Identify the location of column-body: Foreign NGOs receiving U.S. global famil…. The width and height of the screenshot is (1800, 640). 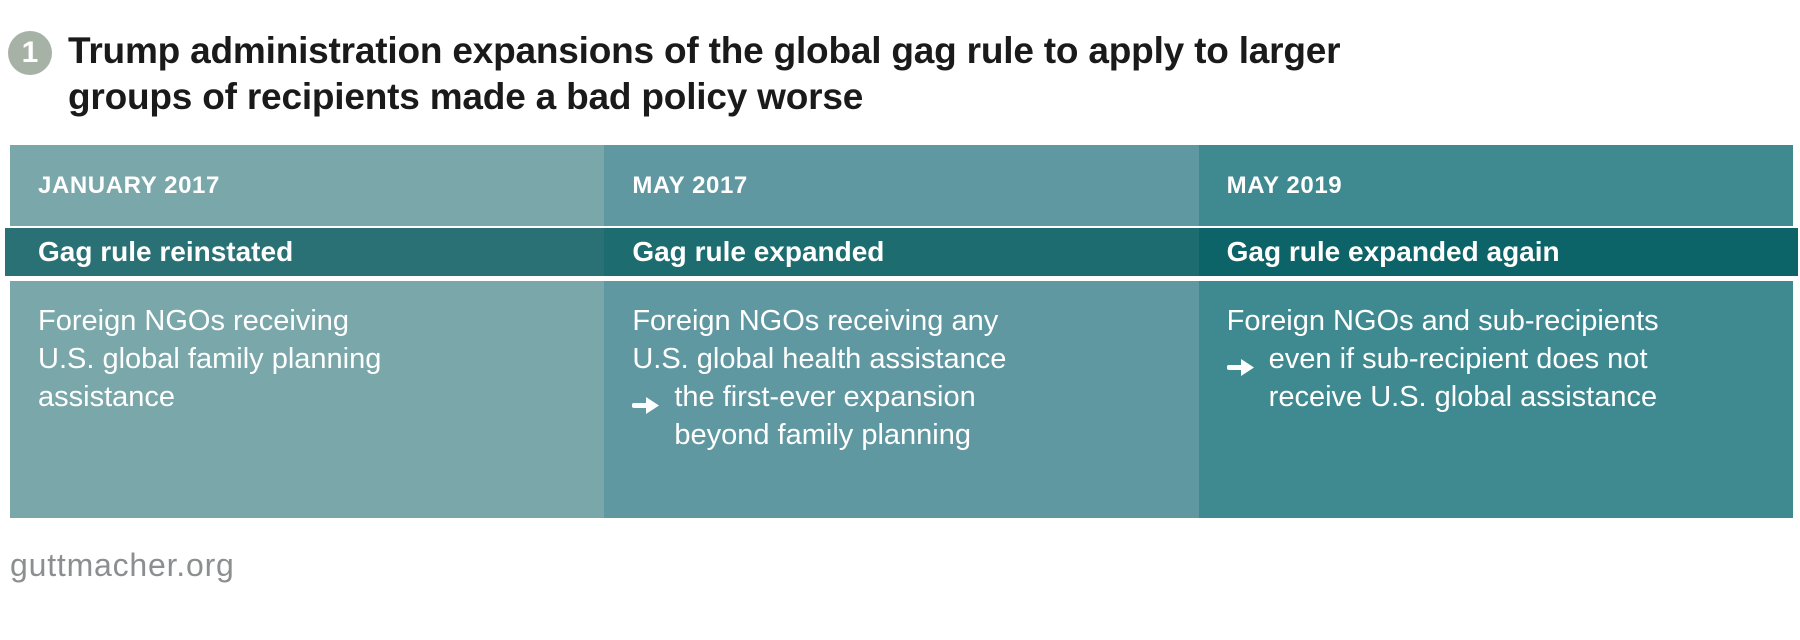
(307, 399).